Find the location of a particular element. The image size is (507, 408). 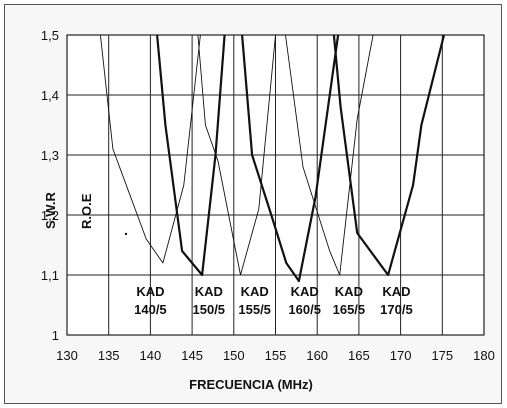

x-tick-label: 160 is located at coordinates (317, 355).